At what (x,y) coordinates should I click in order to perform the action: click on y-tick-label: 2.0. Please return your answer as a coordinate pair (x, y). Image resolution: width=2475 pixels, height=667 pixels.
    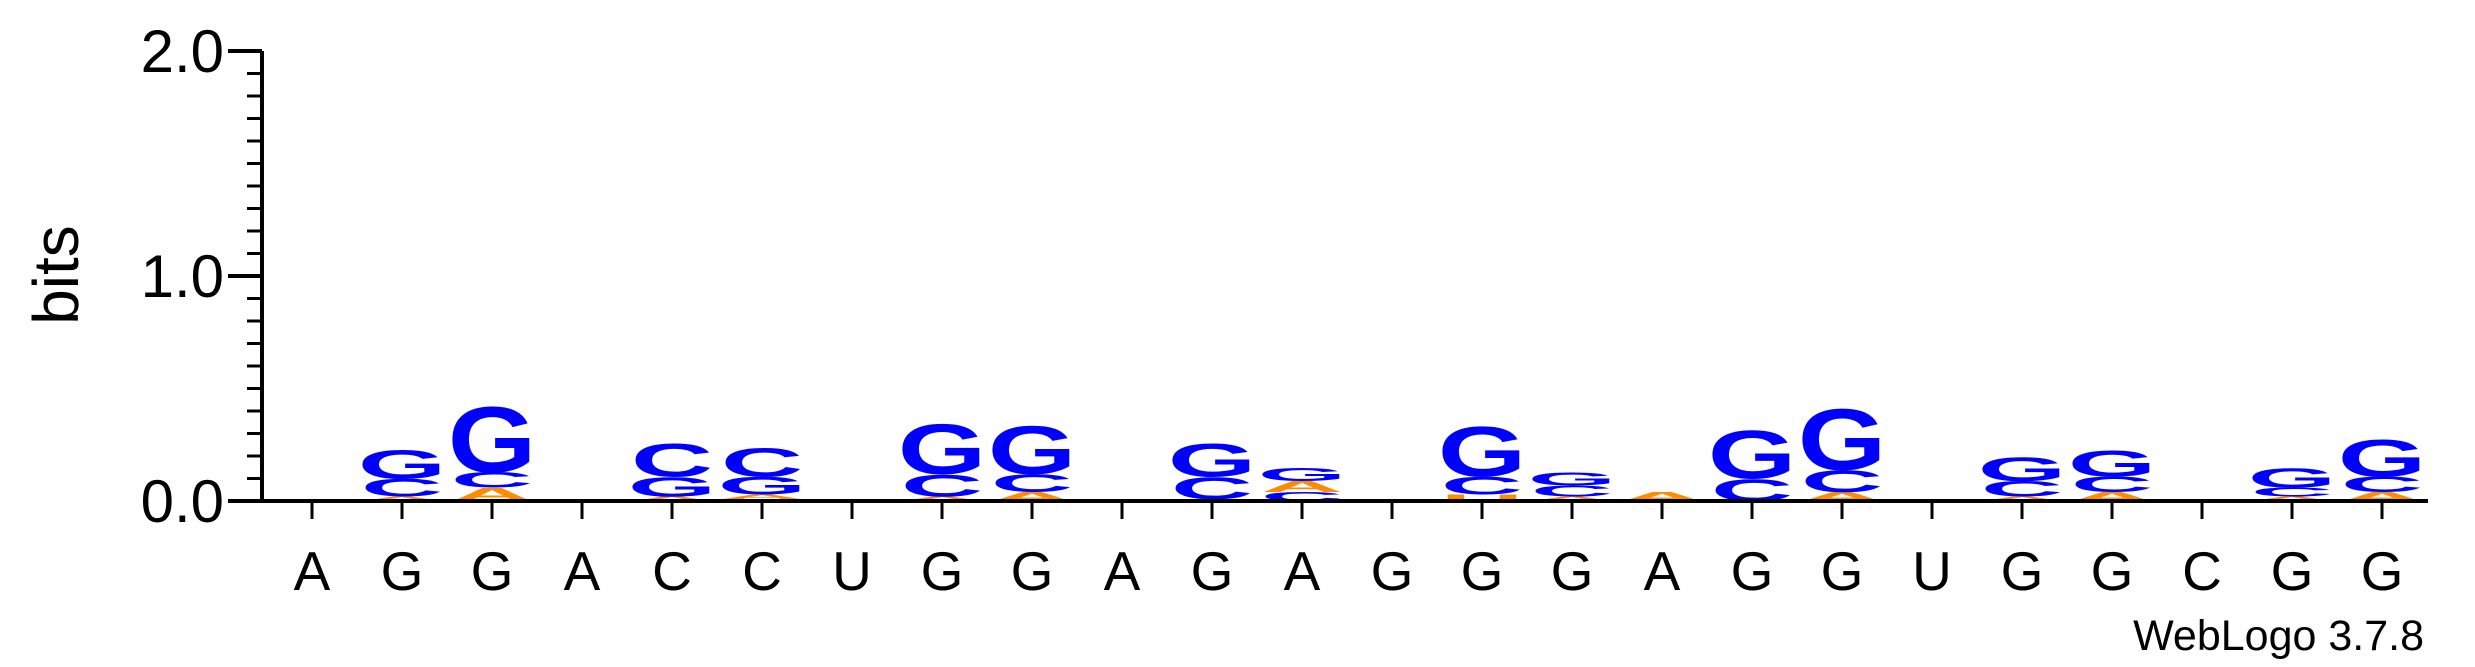
    Looking at the image, I should click on (182, 51).